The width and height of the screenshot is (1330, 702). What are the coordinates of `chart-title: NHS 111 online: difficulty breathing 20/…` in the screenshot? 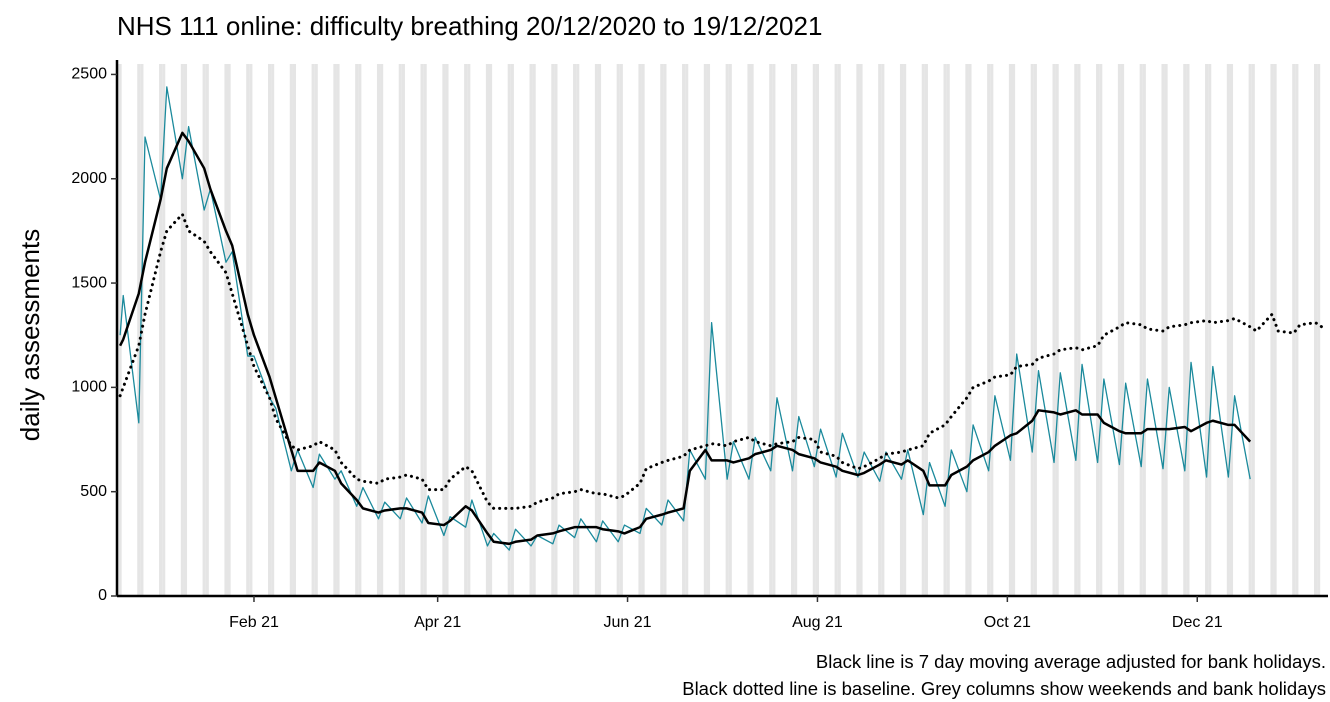 It's located at (469, 26).